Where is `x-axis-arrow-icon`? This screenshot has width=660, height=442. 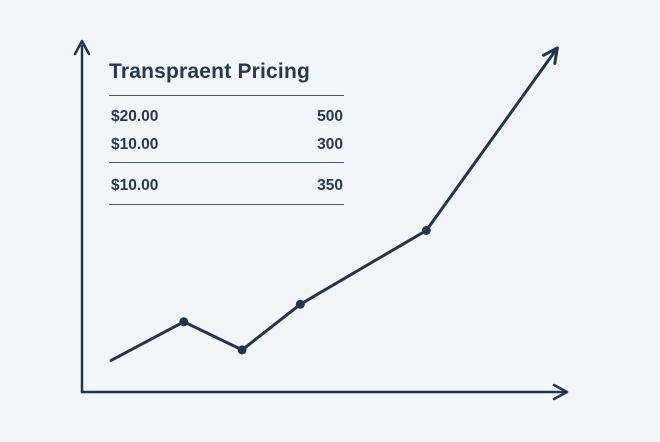 x-axis-arrow-icon is located at coordinates (560, 392).